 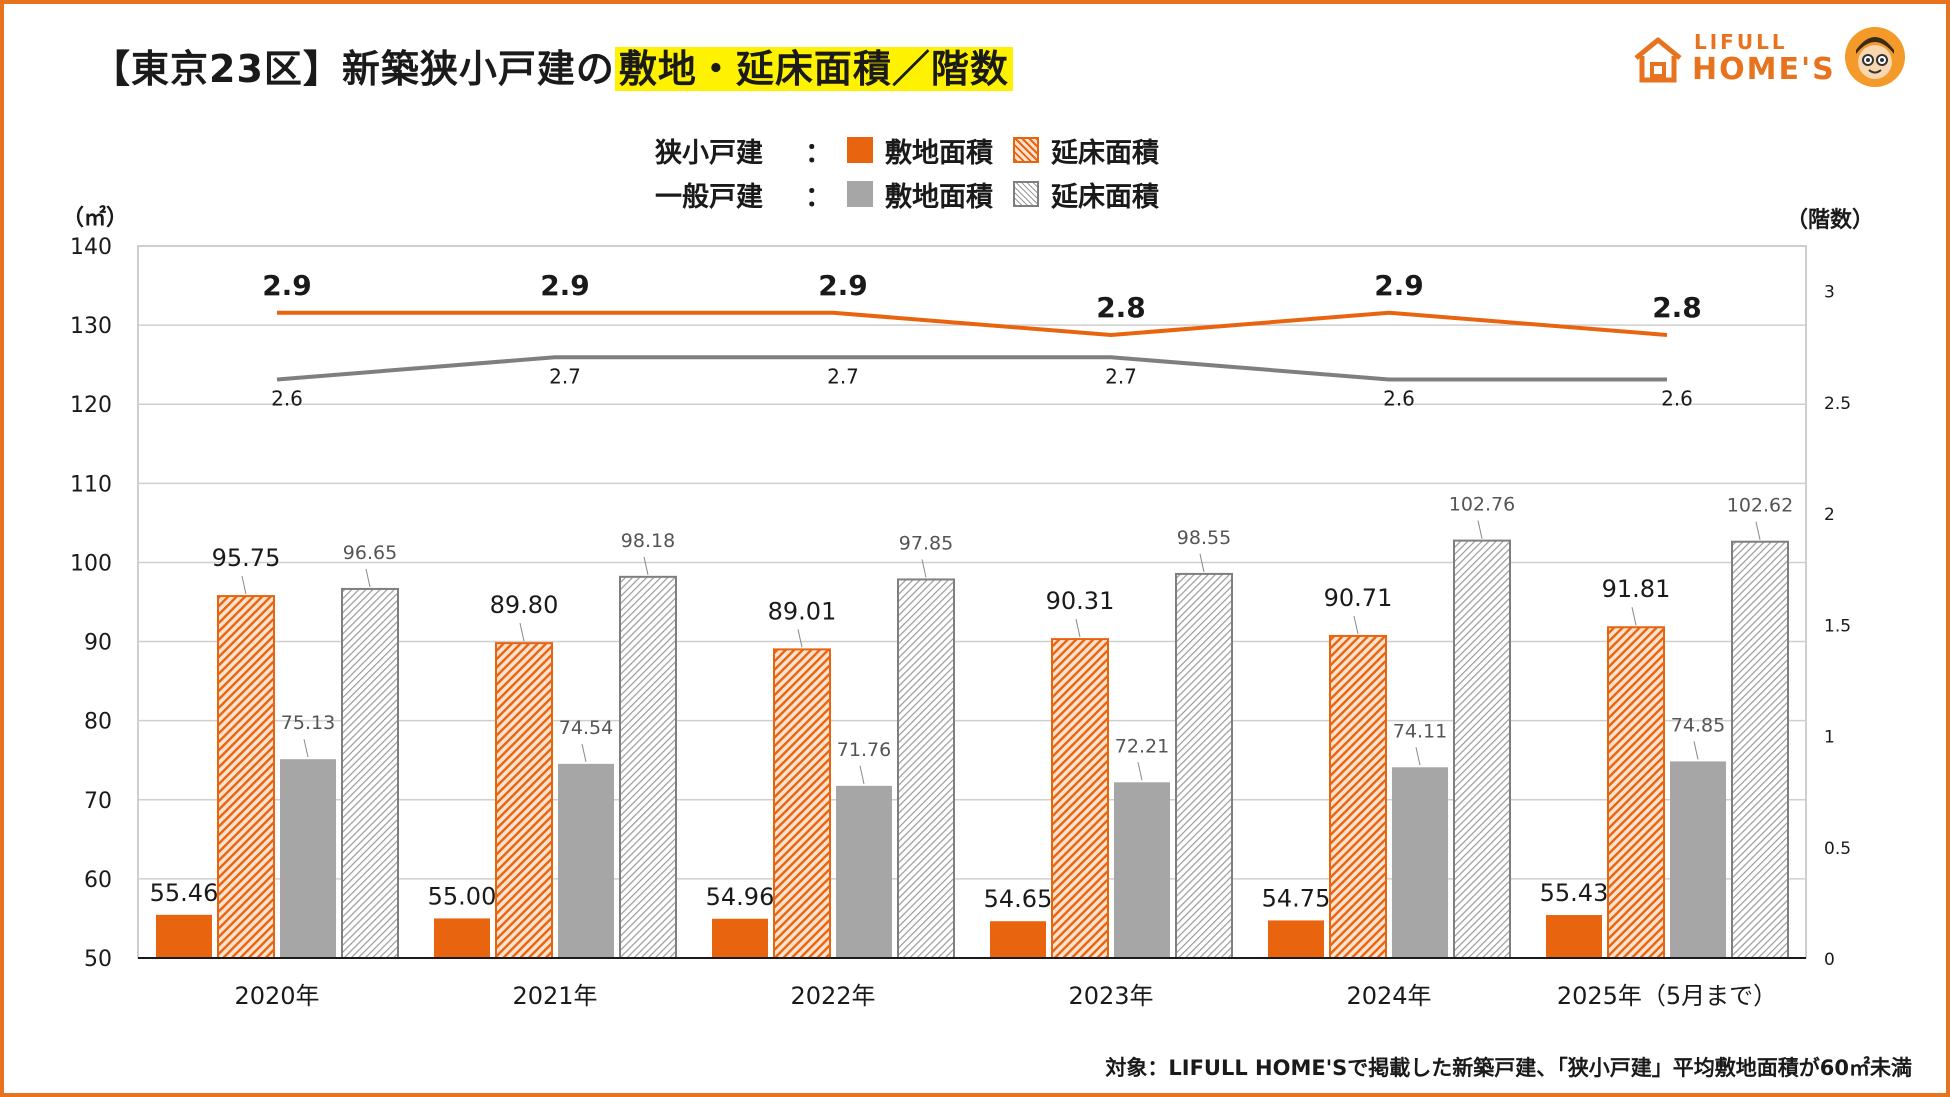 What do you see at coordinates (552, 65) in the screenshot?
I see `slide-title: 【東京23区】新築狭小戸建の 敷地・延床面積／階数` at bounding box center [552, 65].